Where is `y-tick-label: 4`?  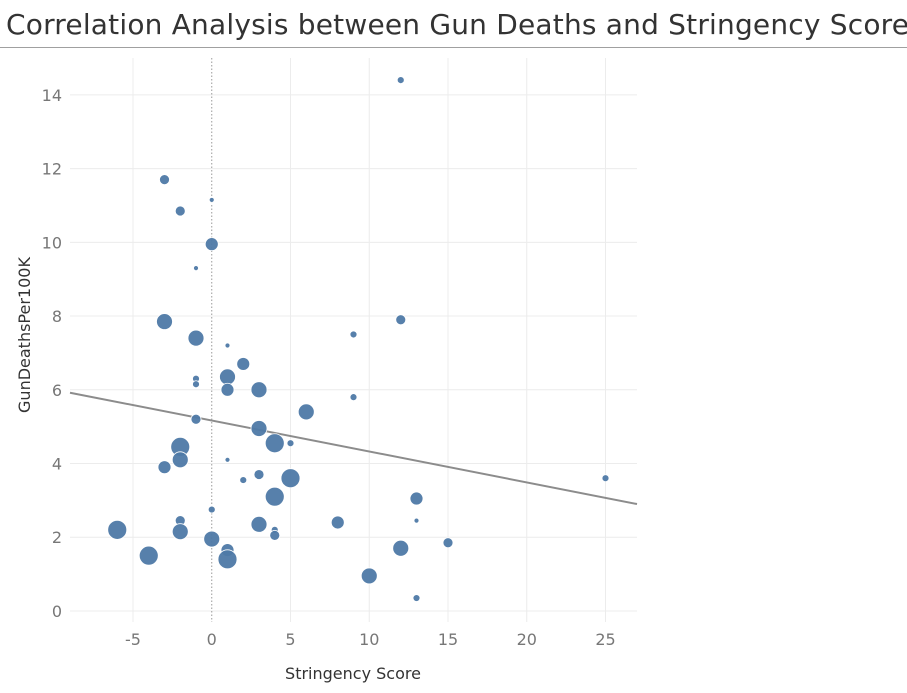
y-tick-label: 4 is located at coordinates (57, 463).